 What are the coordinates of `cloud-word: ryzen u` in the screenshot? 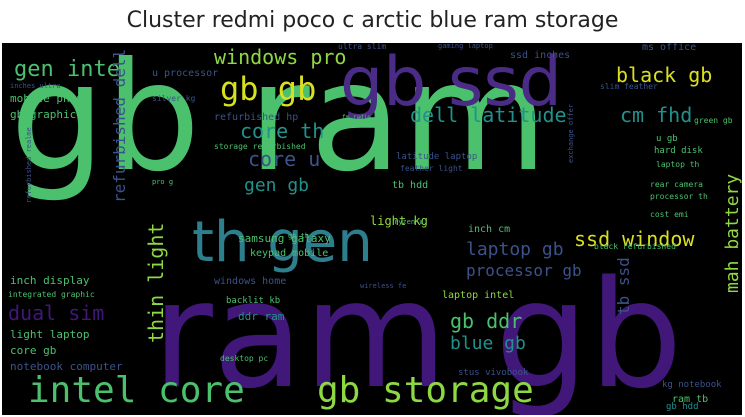 It's located at (409, 222).